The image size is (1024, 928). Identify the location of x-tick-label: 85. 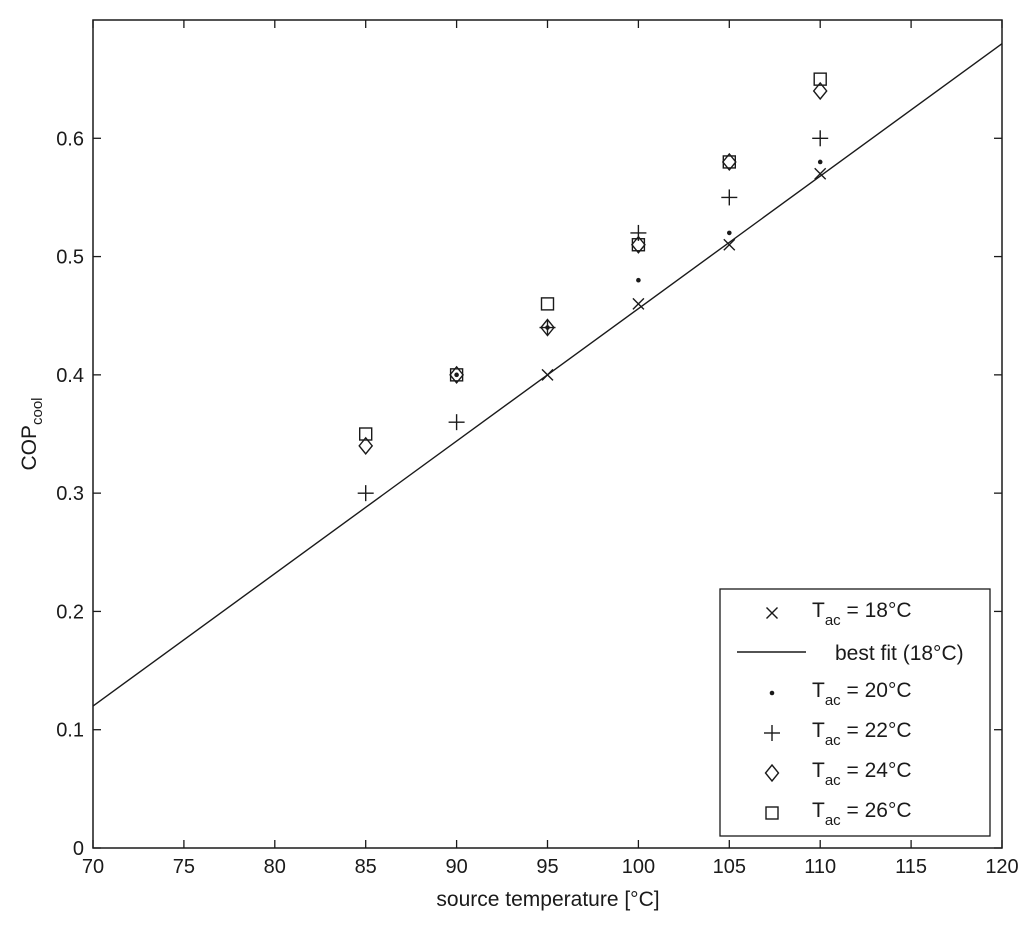
(366, 867).